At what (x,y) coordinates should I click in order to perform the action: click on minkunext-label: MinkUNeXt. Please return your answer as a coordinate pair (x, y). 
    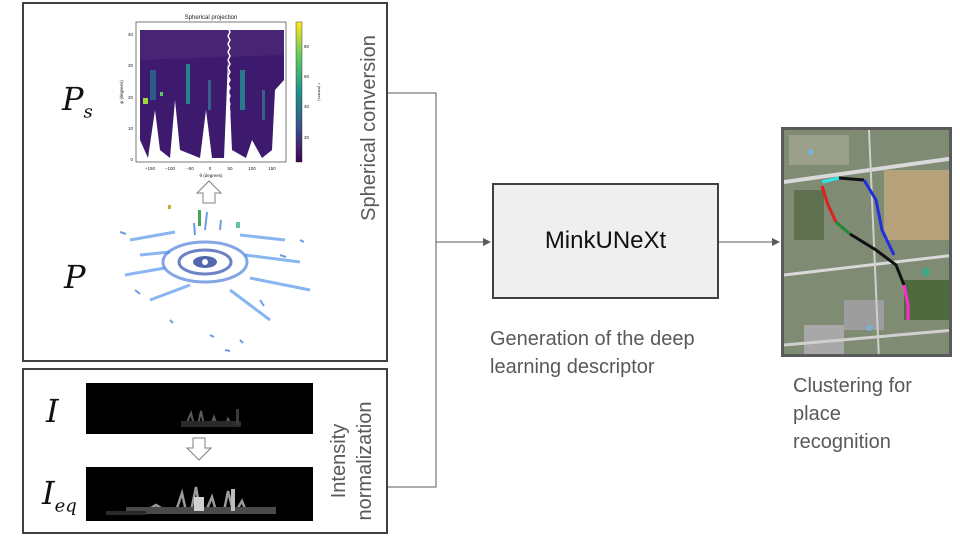
    Looking at the image, I should click on (605, 240).